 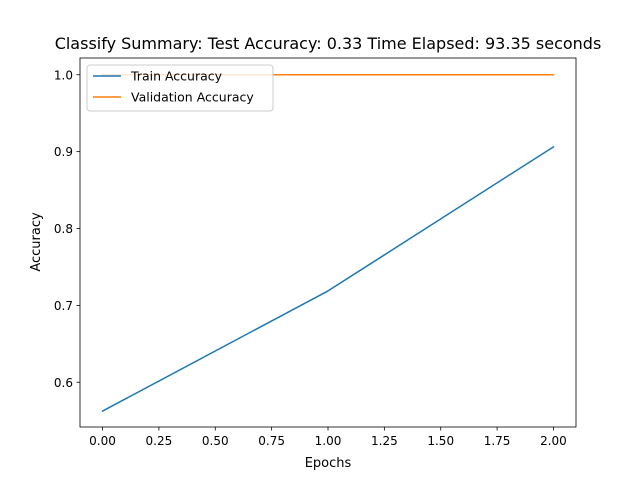 What do you see at coordinates (63, 229) in the screenshot?
I see `y-tick-label: 0.8` at bounding box center [63, 229].